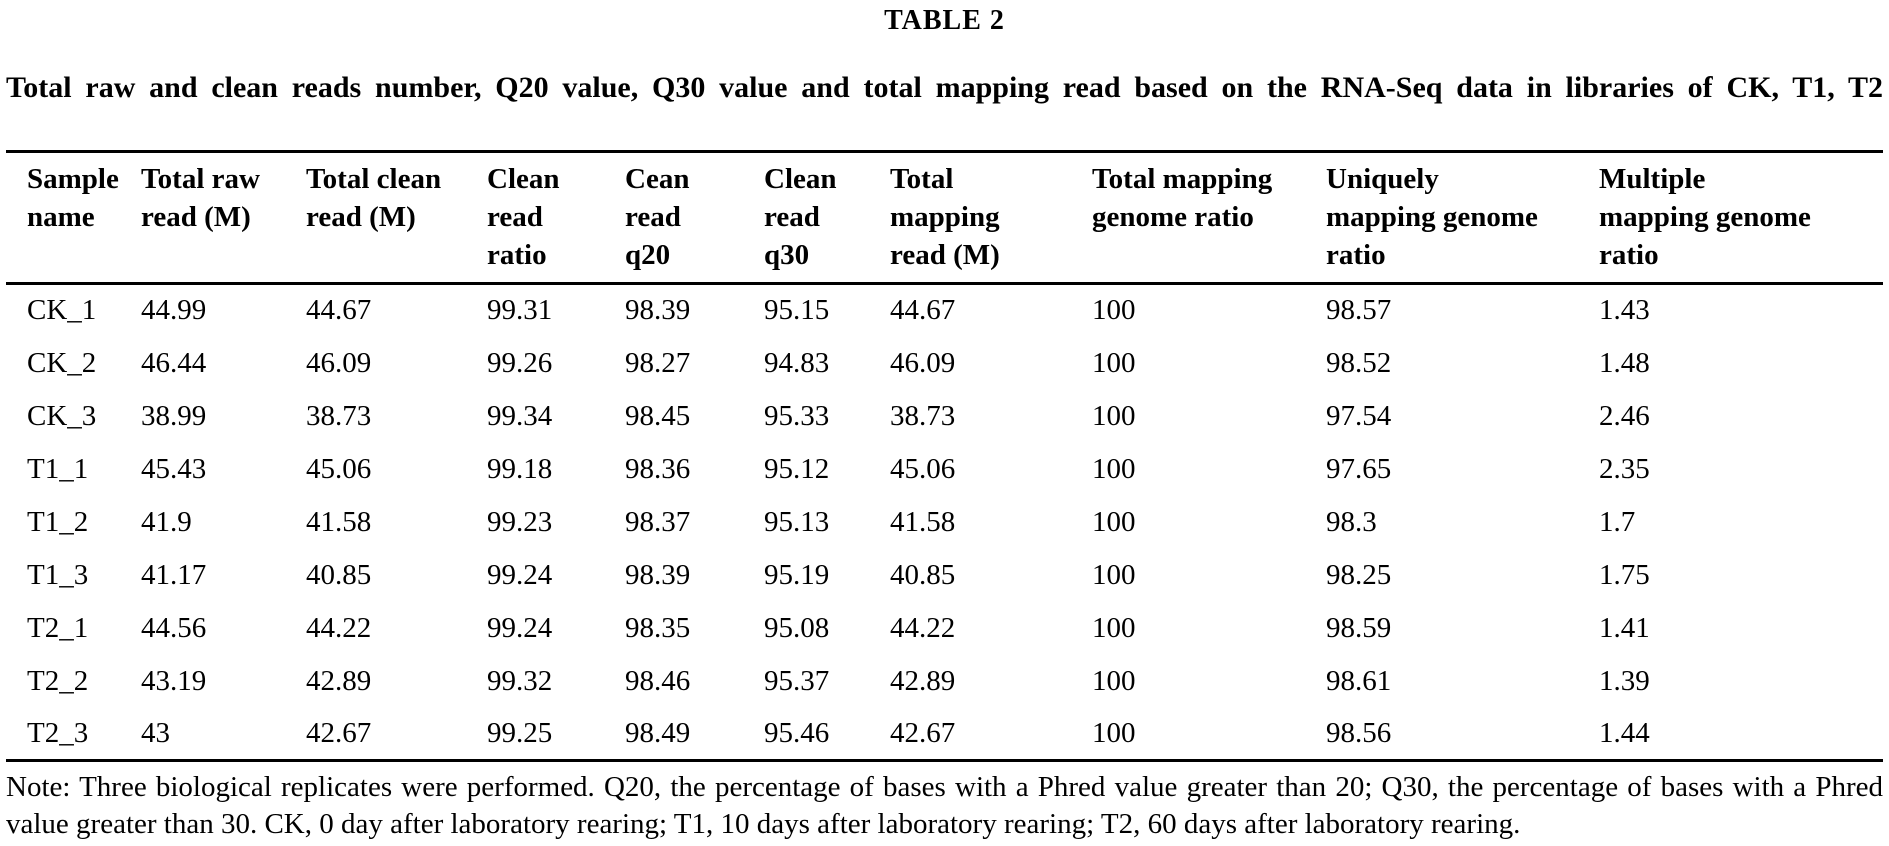 The height and width of the screenshot is (846, 1889). What do you see at coordinates (1624, 310) in the screenshot?
I see `table-cell: 1.43` at bounding box center [1624, 310].